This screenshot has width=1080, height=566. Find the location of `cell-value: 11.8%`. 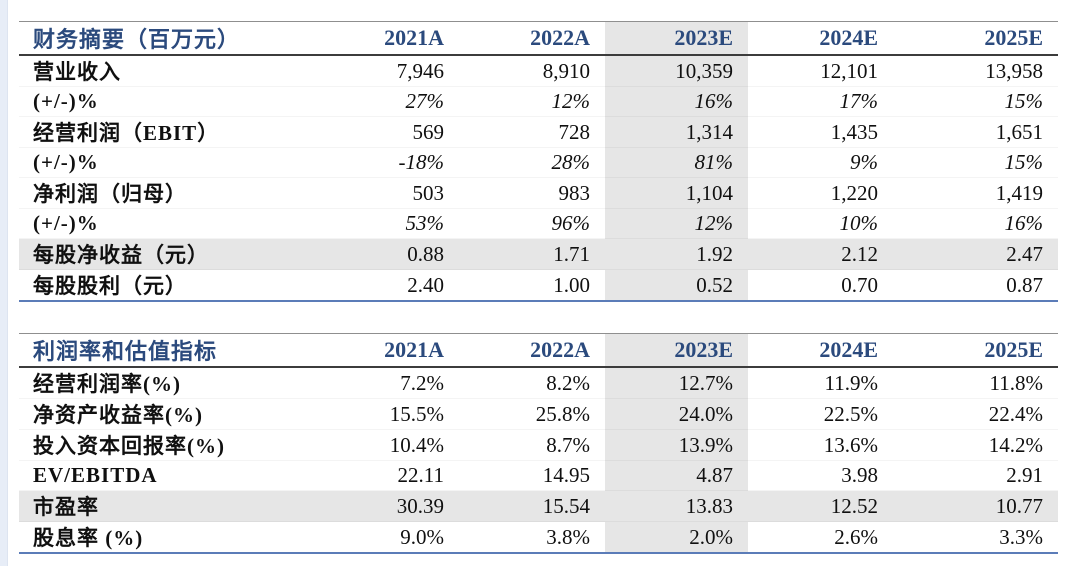

cell-value: 11.8% is located at coordinates (975, 383).